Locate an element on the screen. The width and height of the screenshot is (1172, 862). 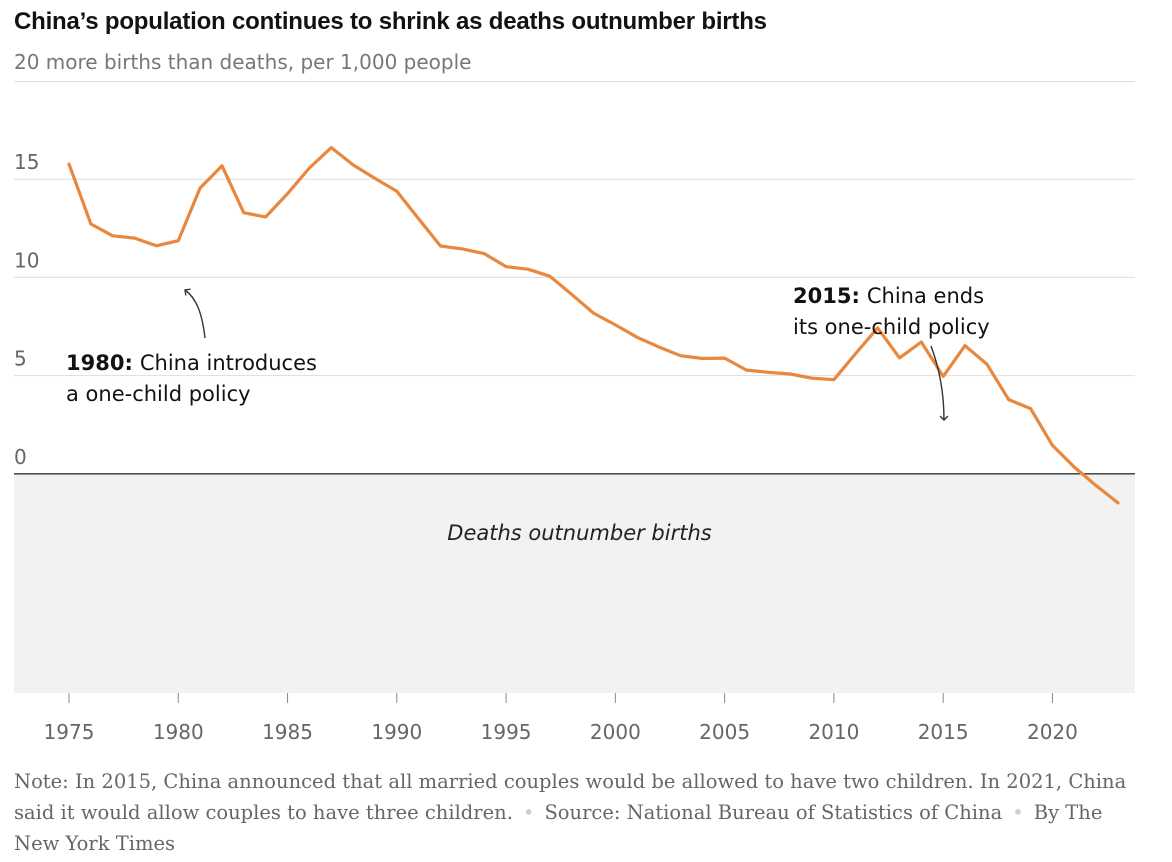
x-tick-label: 2015 is located at coordinates (943, 732).